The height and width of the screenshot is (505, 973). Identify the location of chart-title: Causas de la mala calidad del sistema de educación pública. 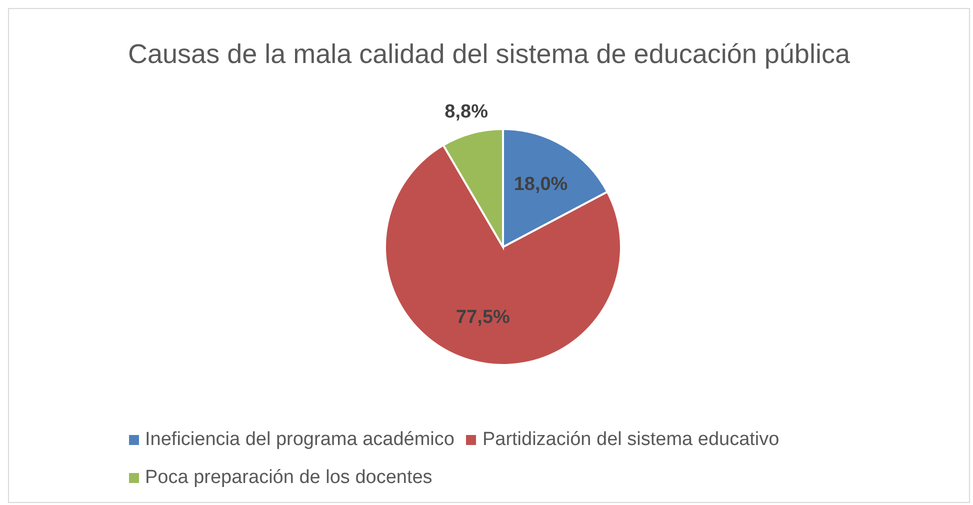
(489, 54).